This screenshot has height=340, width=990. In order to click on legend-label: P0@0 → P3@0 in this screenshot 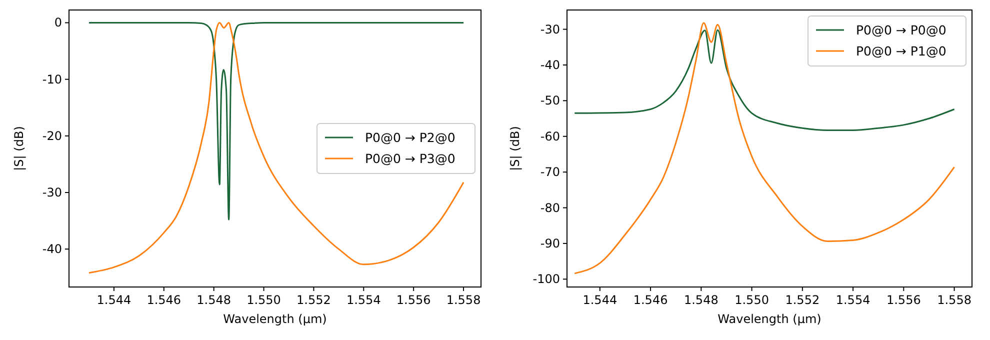, I will do `click(410, 158)`.